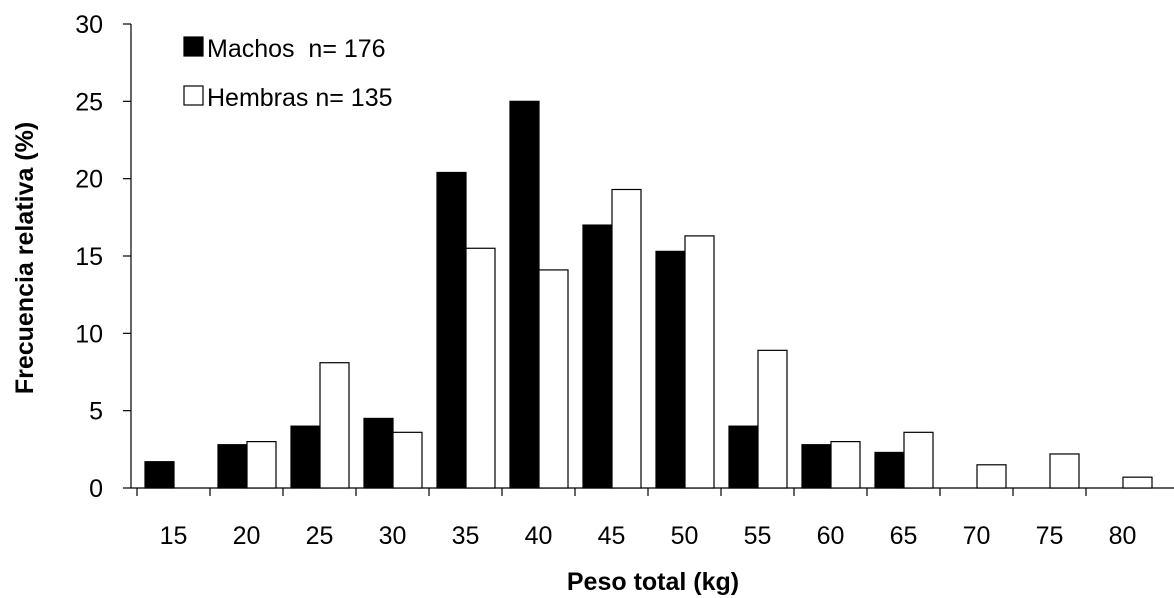  I want to click on y-axis: 0 5 10 15 20 25 30, so click(103, 257).